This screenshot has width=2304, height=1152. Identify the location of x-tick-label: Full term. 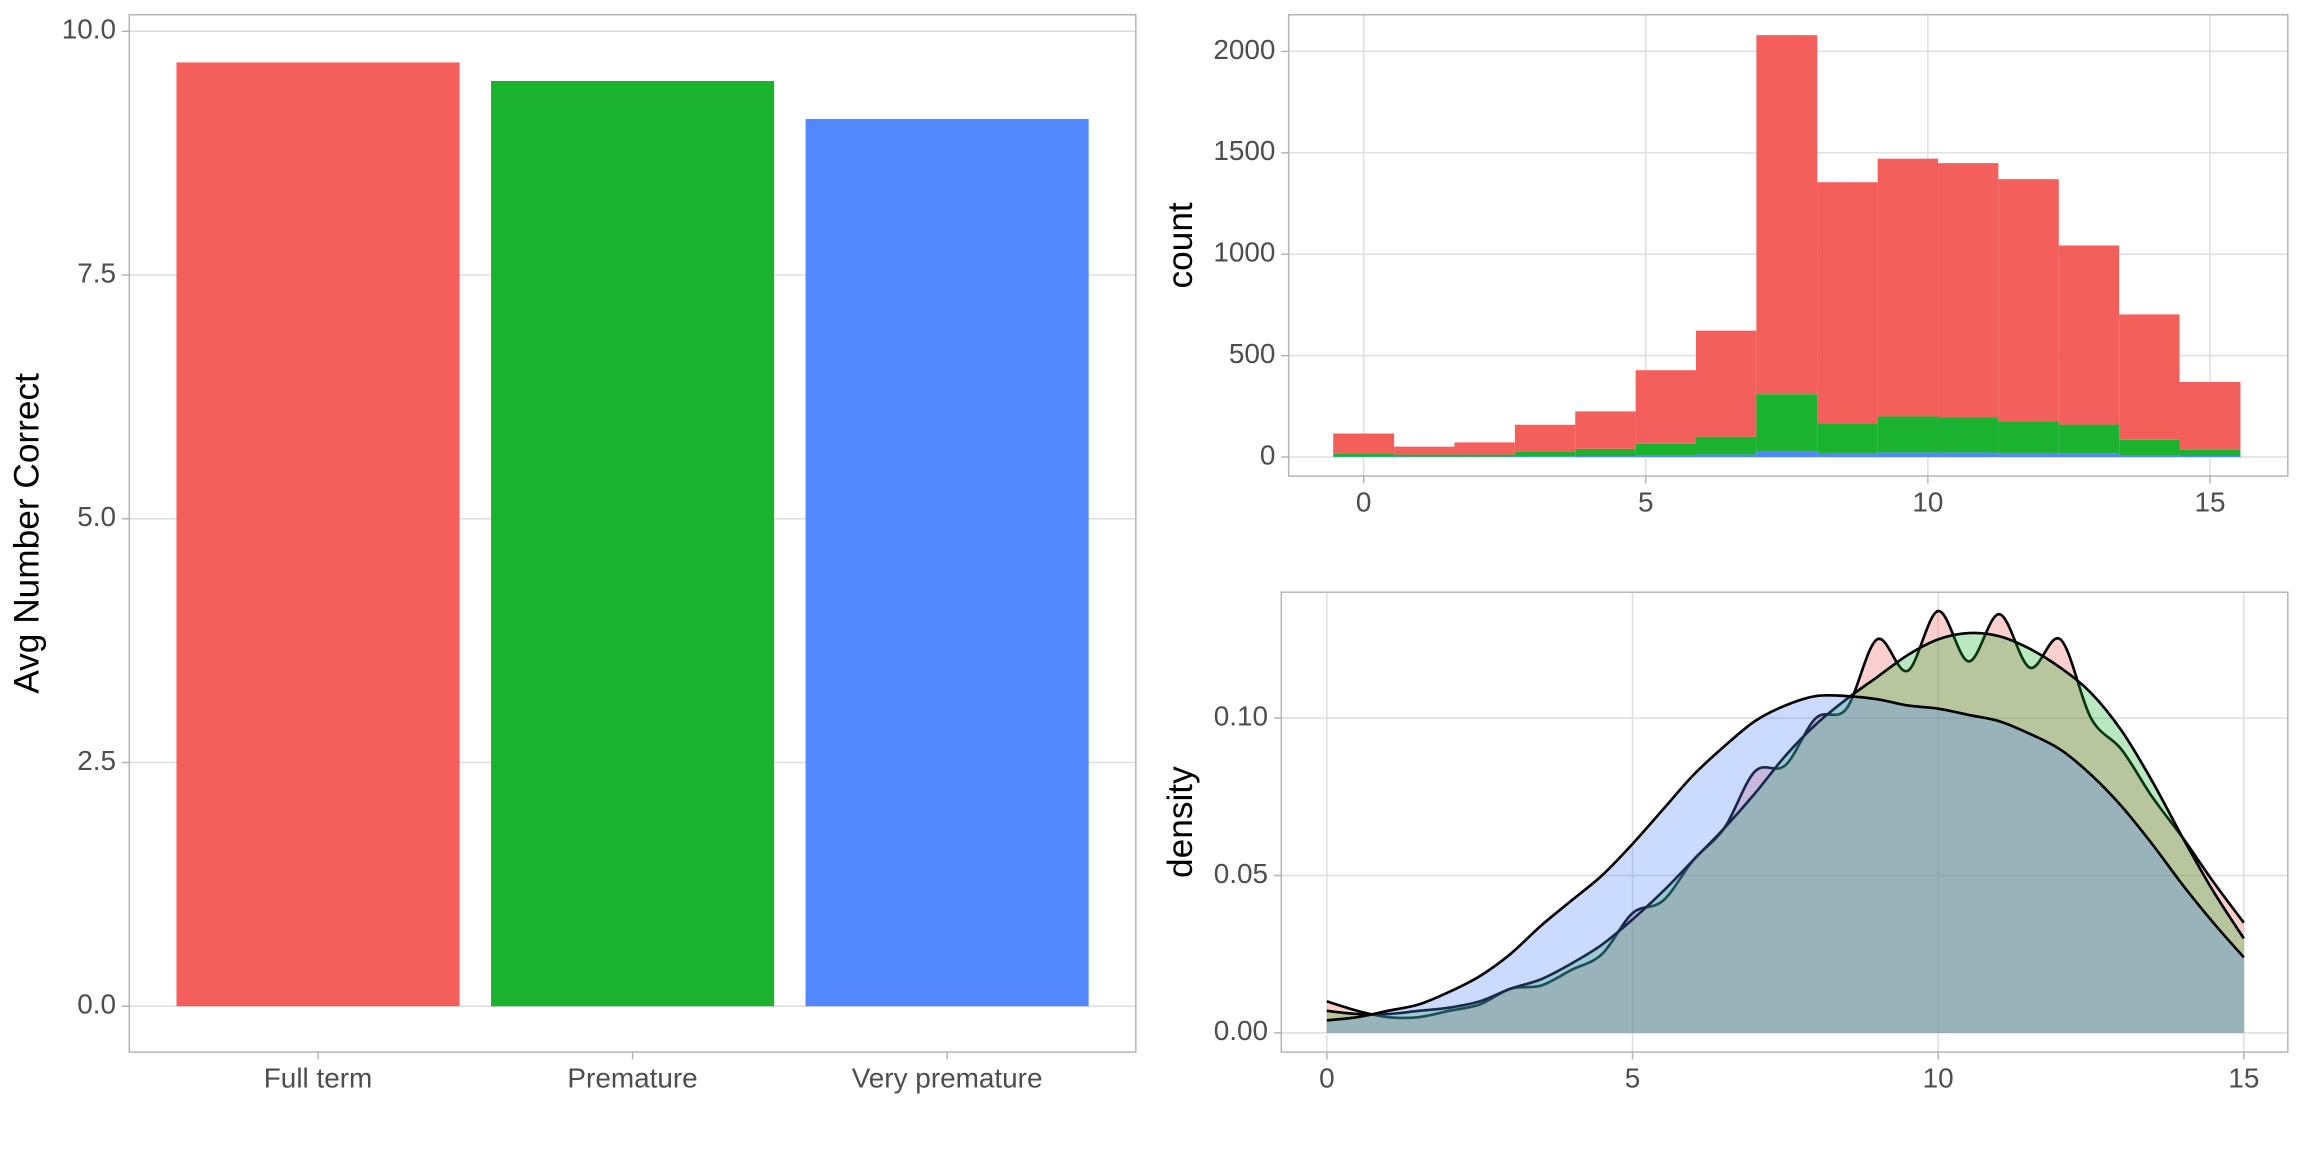
(318, 1077).